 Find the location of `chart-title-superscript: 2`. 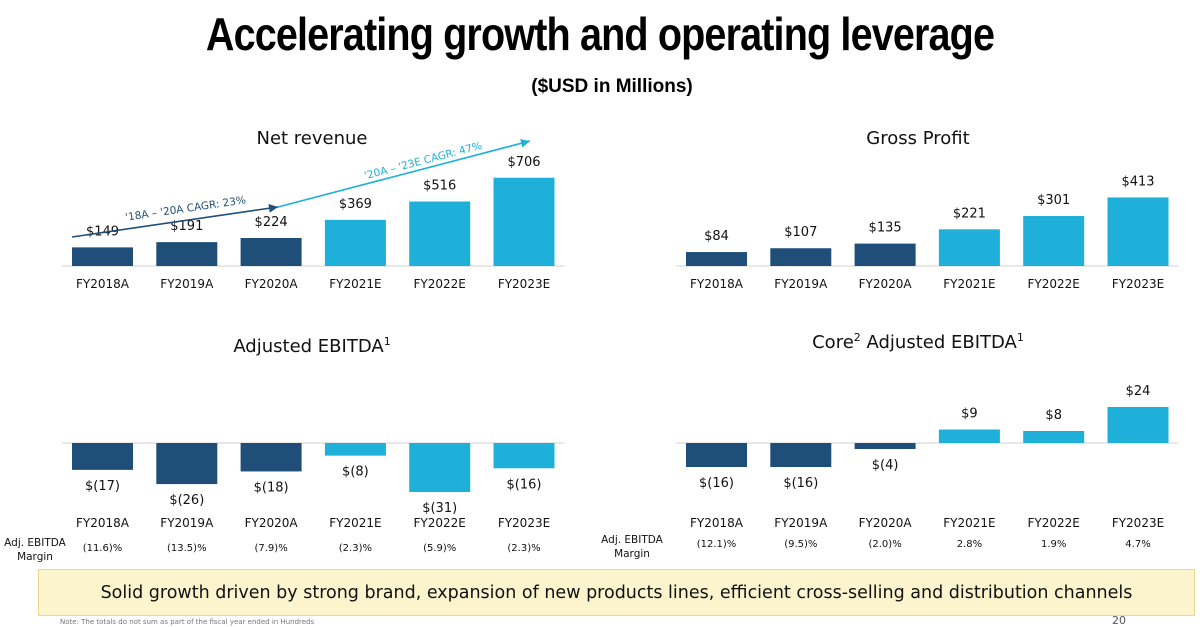

chart-title-superscript: 2 is located at coordinates (857, 337).